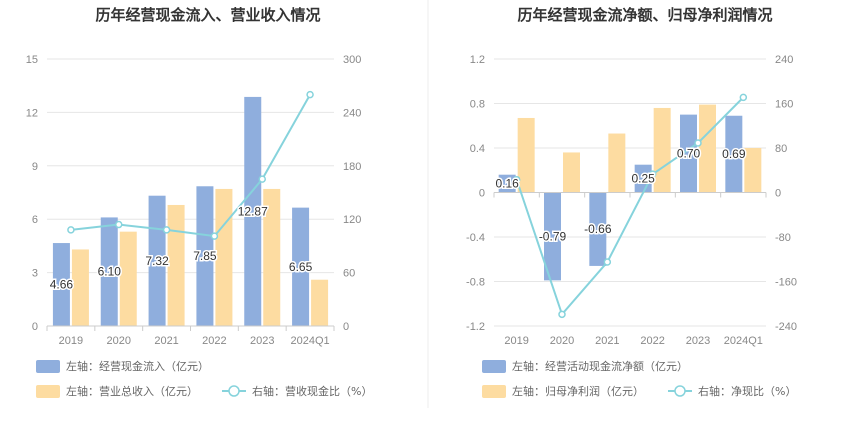  Describe the element at coordinates (784, 105) in the screenshot. I see `right-axis-tick-label: 160` at that location.